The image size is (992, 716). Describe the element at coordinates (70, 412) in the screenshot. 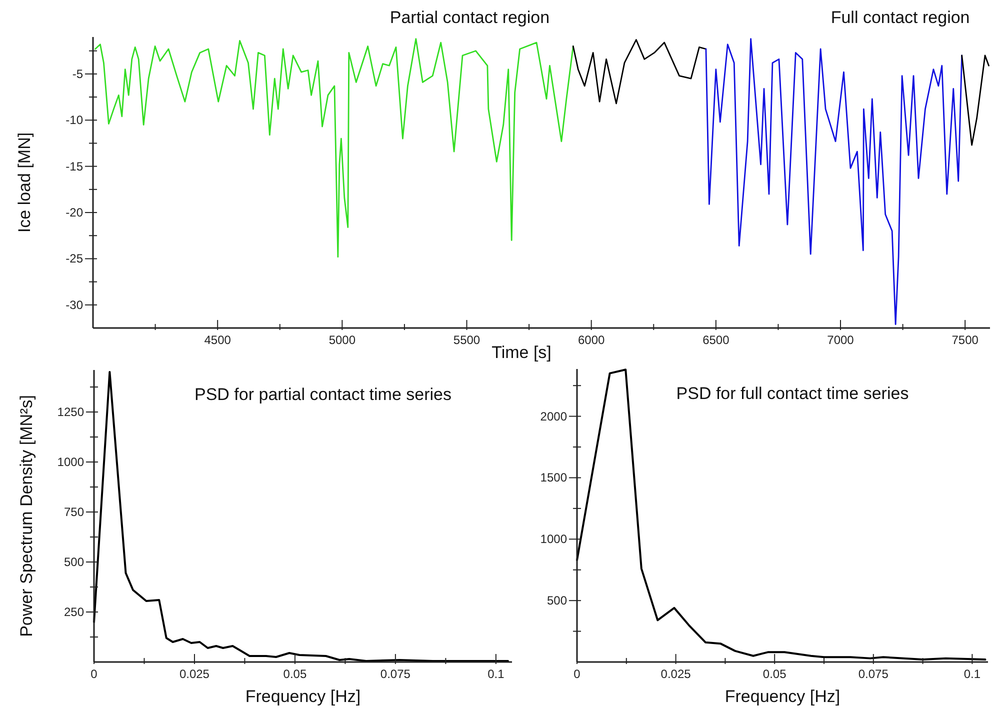

I see `y-tick-label: 1250` at that location.